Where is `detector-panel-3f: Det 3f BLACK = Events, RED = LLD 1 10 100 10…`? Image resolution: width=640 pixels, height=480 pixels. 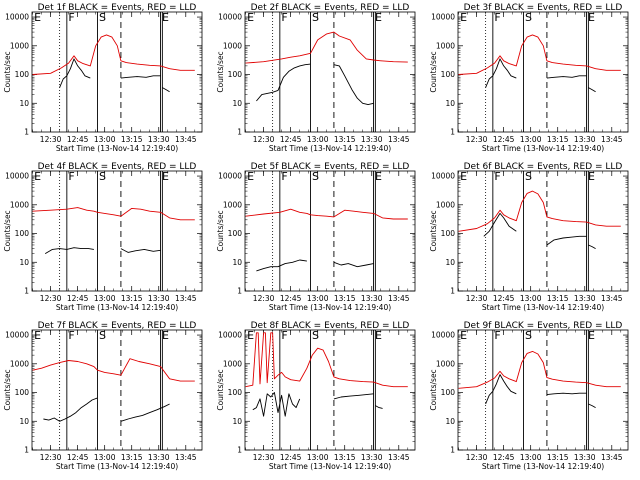 detector-panel-3f: Det 3f BLACK = Events, RED = LLD 1 10 100 10… is located at coordinates (529, 78).